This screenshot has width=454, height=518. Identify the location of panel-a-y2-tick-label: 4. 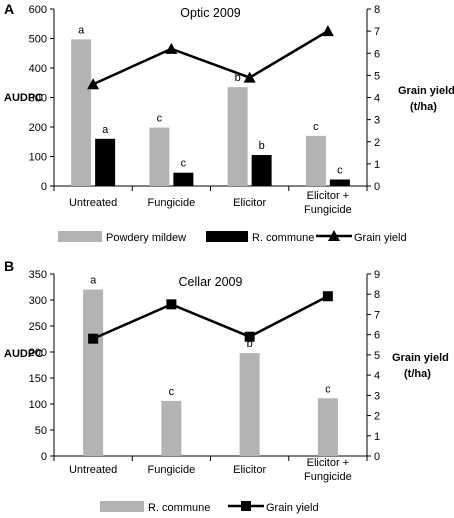
(377, 99).